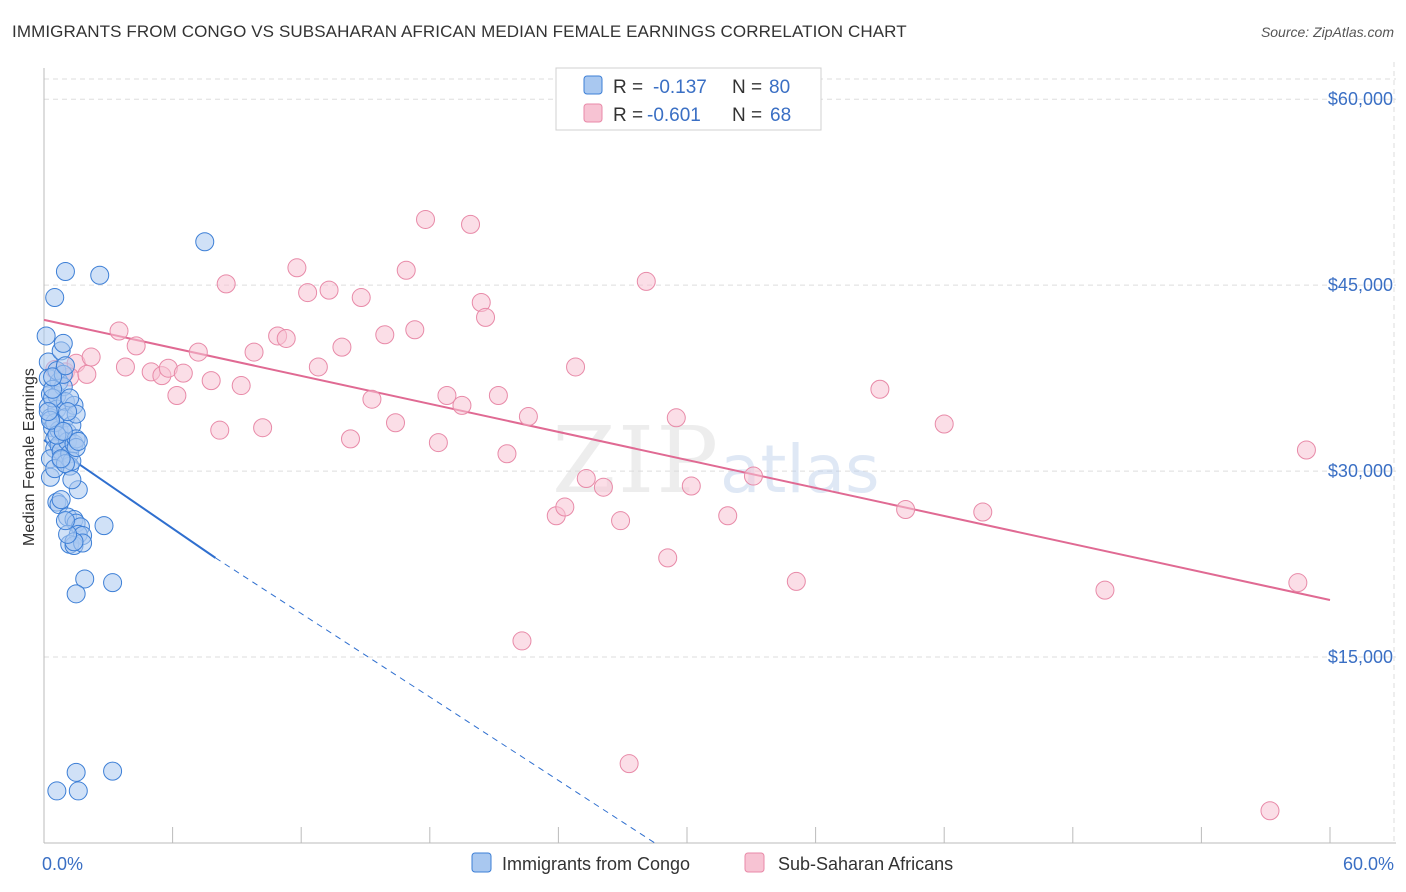  Describe the element at coordinates (1327, 32) in the screenshot. I see `source-credit: Source: ZipAtlas.com` at that location.